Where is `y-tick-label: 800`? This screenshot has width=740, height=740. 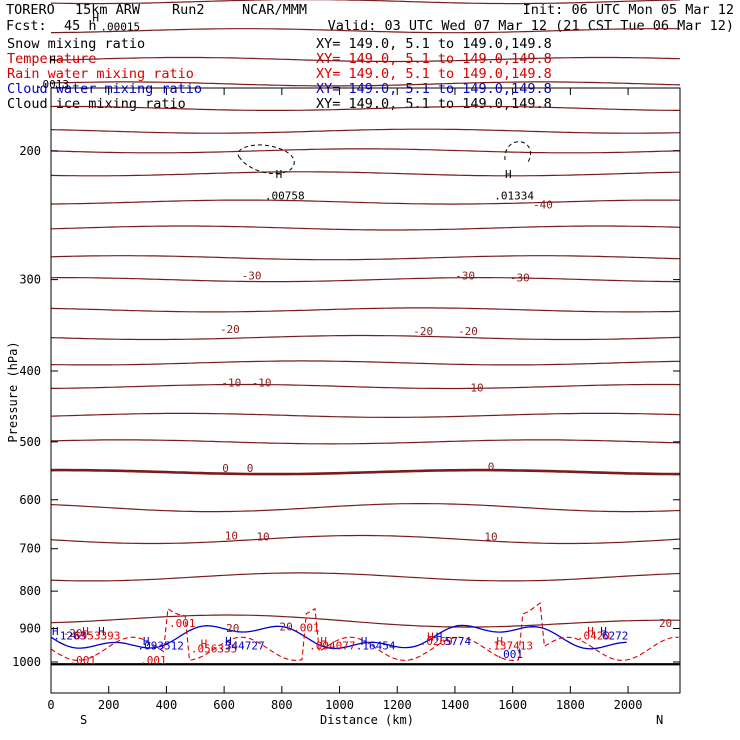 y-tick-label: 800 is located at coordinates (30, 591).